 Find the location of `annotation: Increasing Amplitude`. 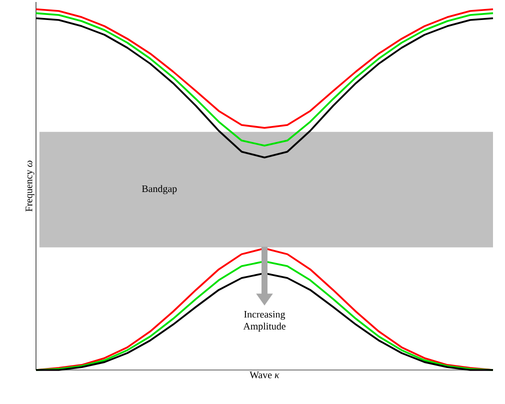

annotation: Increasing Amplitude is located at coordinates (264, 321).